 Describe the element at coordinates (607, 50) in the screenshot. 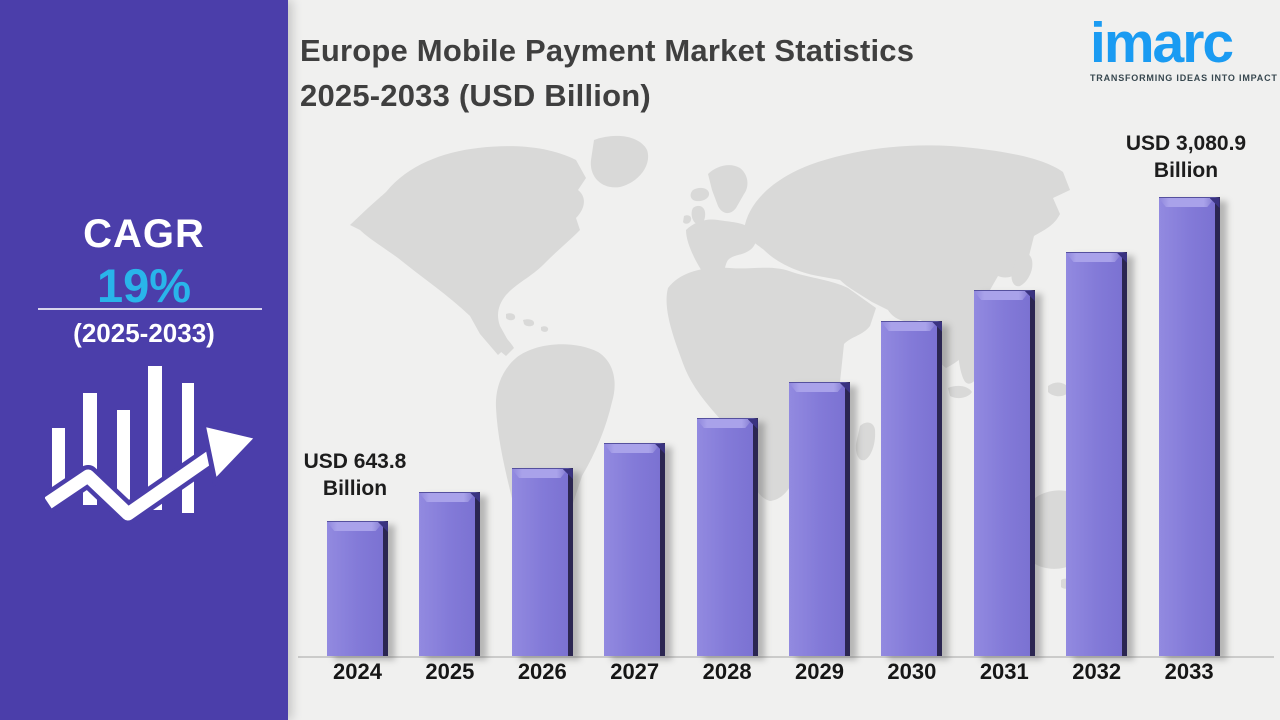

I see `chart-title-line1: Europe Mobile Payment Market Statistics` at that location.